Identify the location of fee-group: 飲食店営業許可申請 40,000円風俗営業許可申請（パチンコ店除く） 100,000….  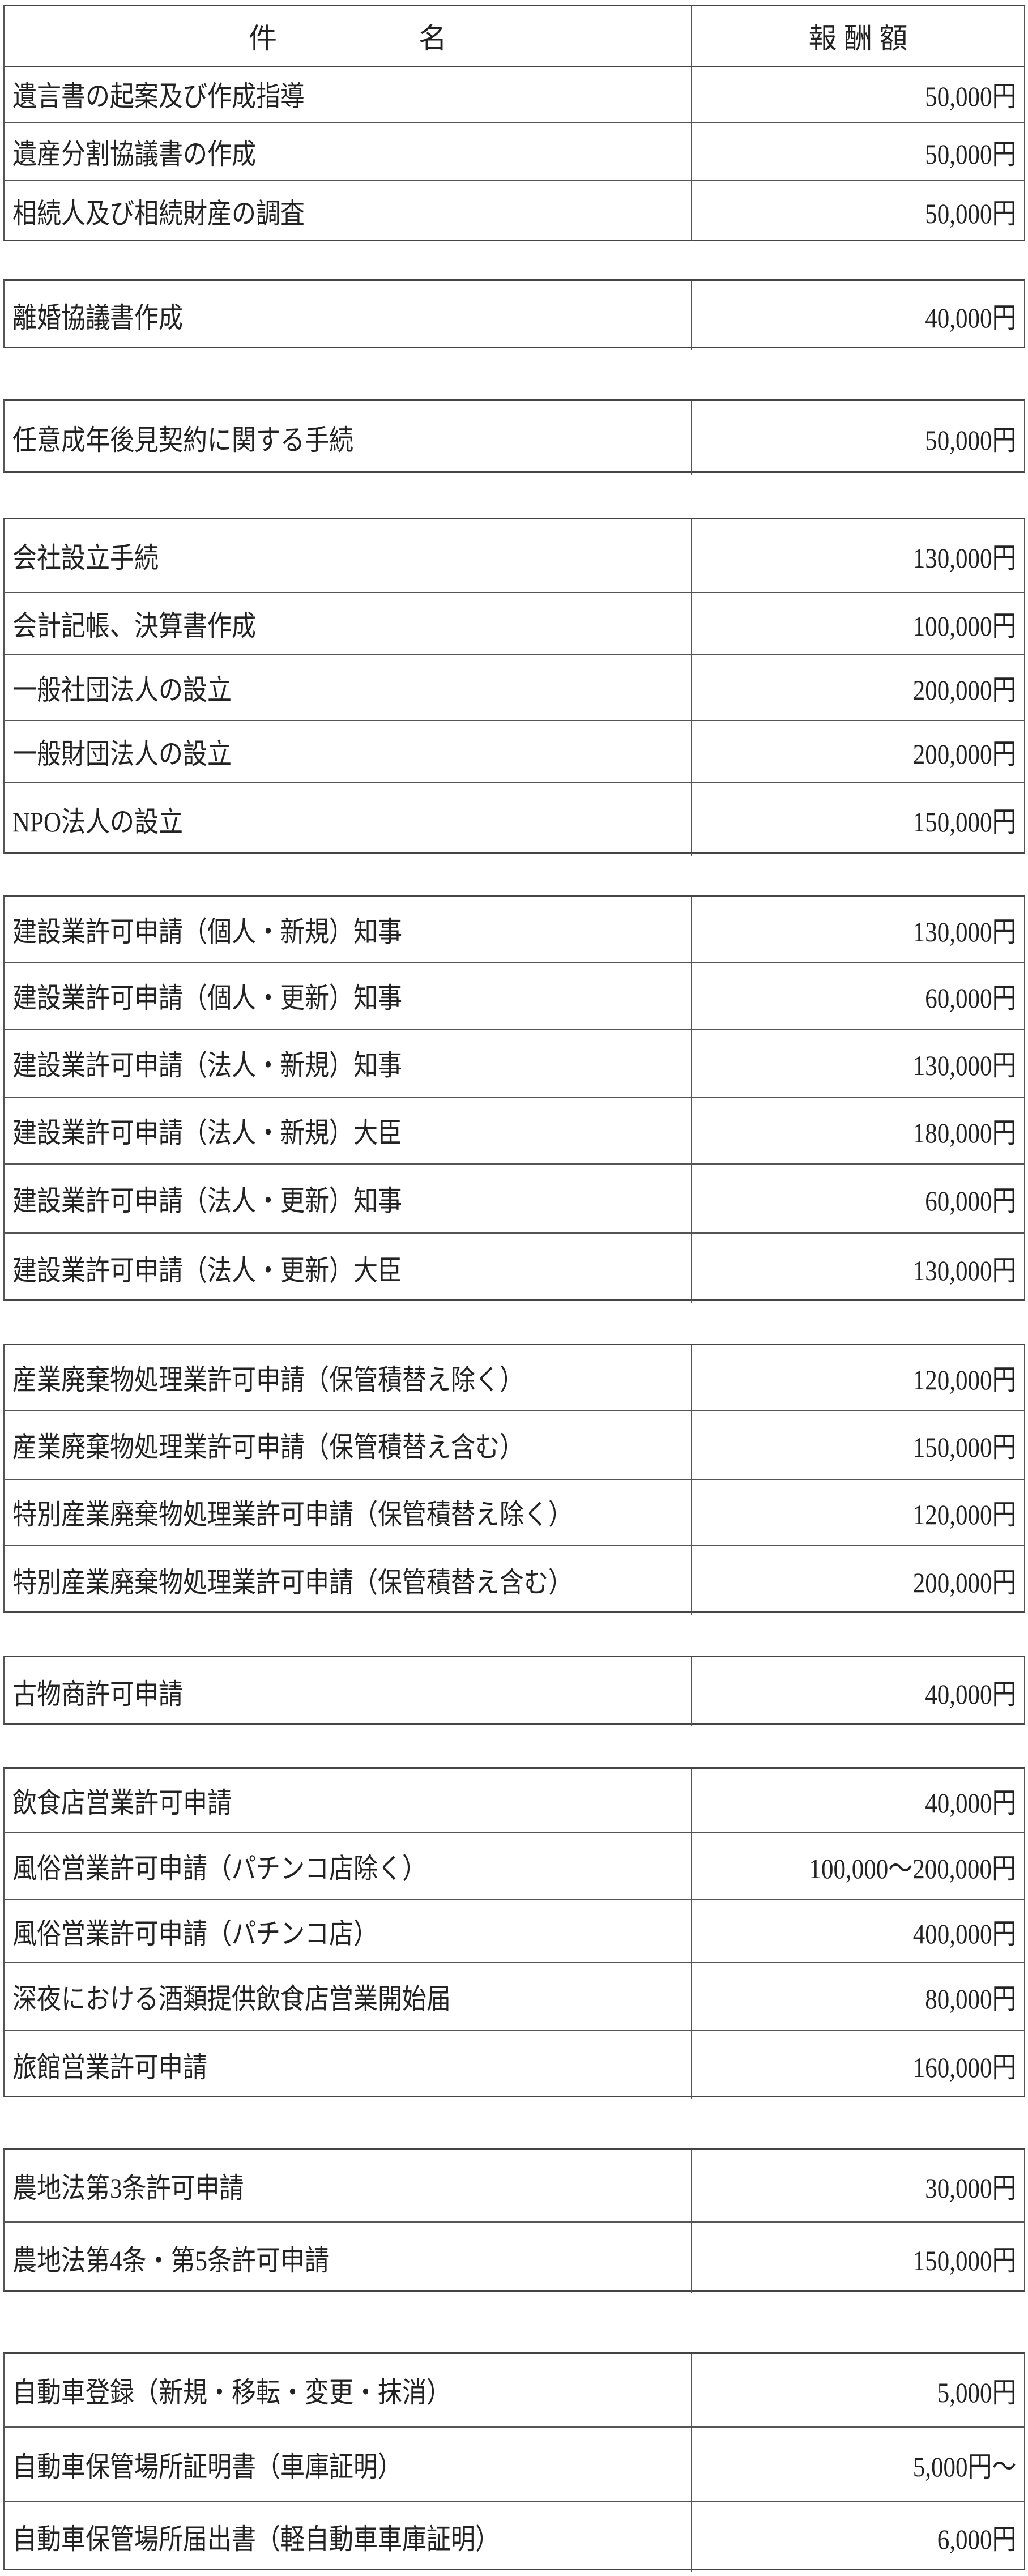
(514, 1933).